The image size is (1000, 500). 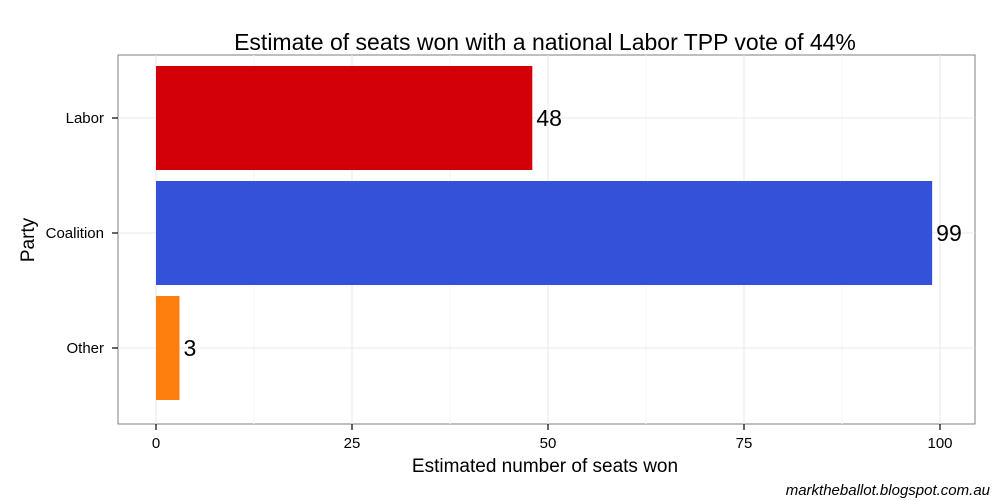 What do you see at coordinates (344, 118) in the screenshot?
I see `bar-labor` at bounding box center [344, 118].